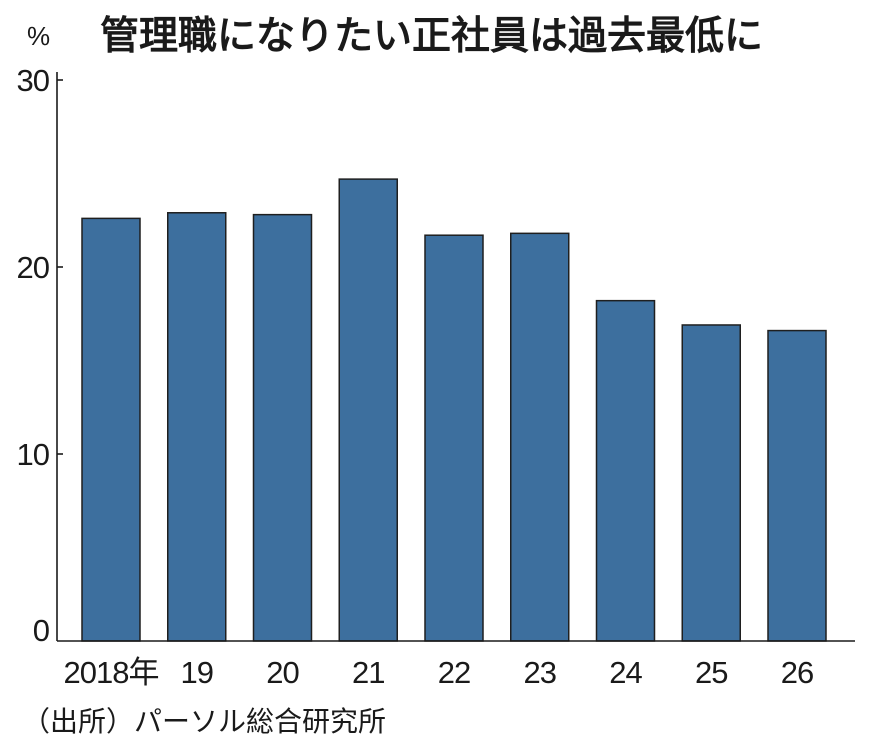  I want to click on y-tick-label-10: 10, so click(33, 454).